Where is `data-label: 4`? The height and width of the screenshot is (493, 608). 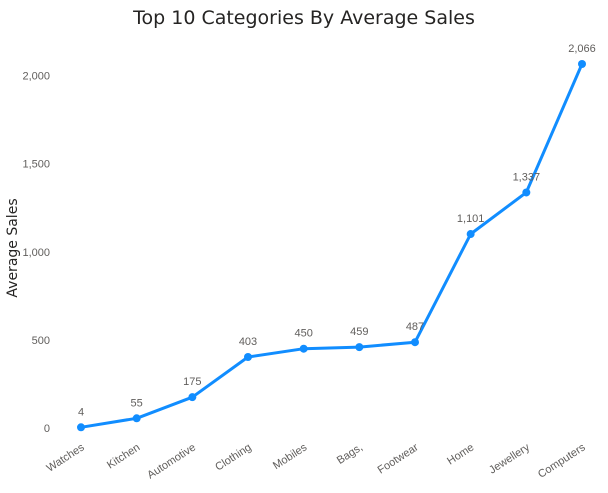
data-label: 4 is located at coordinates (81, 412).